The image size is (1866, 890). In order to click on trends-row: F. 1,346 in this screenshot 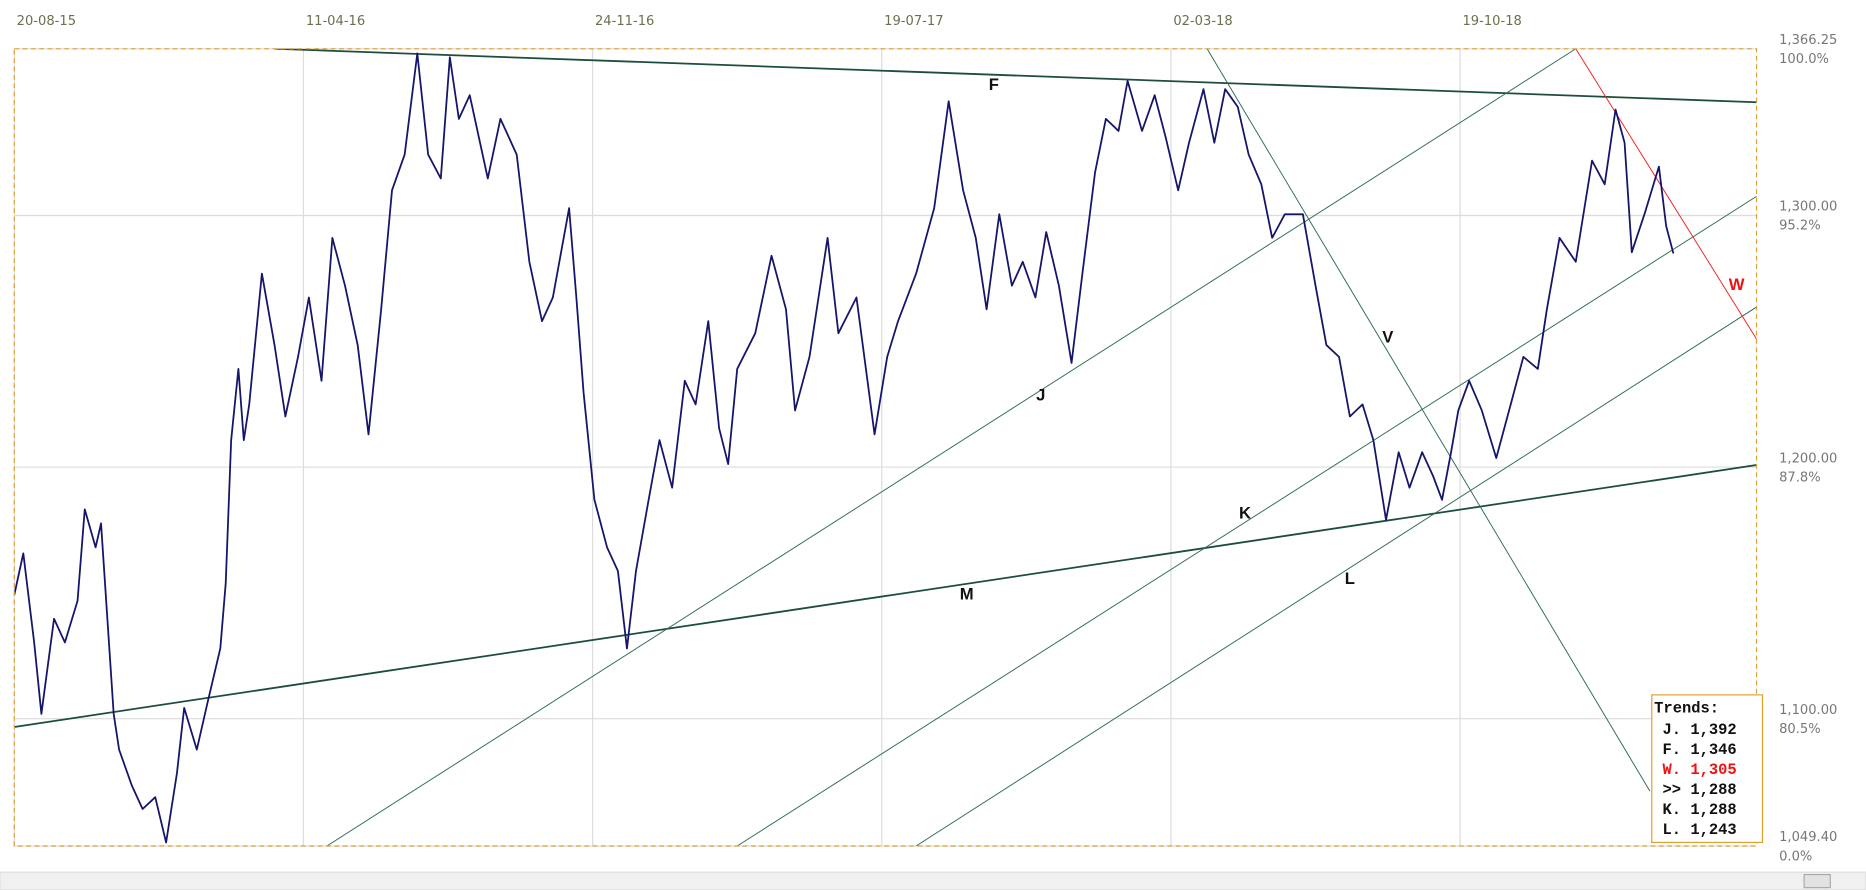, I will do `click(1700, 750)`.